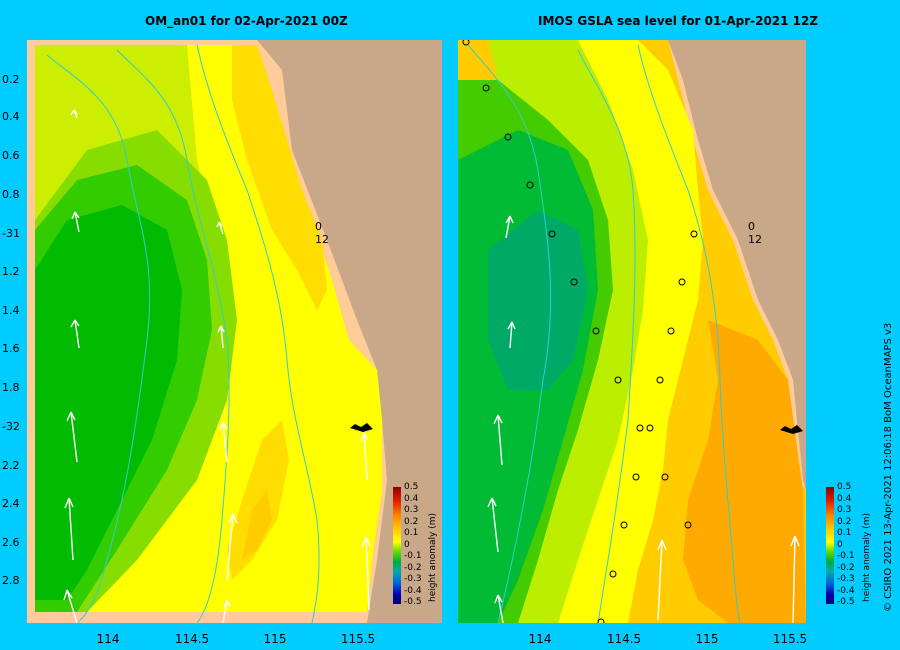 The image size is (900, 650). I want to click on left-panel-title: OM_an01 for 02-Apr-2021 00Z, so click(246, 21).